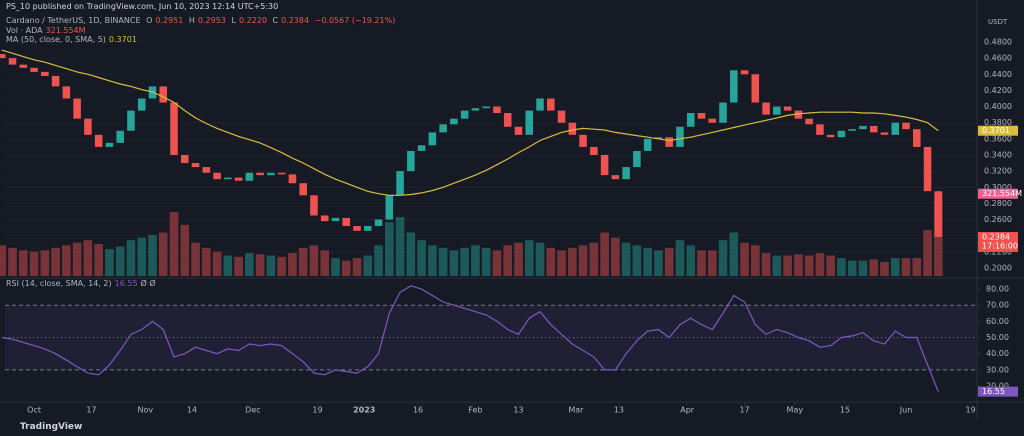 The height and width of the screenshot is (436, 1024). I want to click on change: −0.0567 (−19.21%), so click(355, 20).